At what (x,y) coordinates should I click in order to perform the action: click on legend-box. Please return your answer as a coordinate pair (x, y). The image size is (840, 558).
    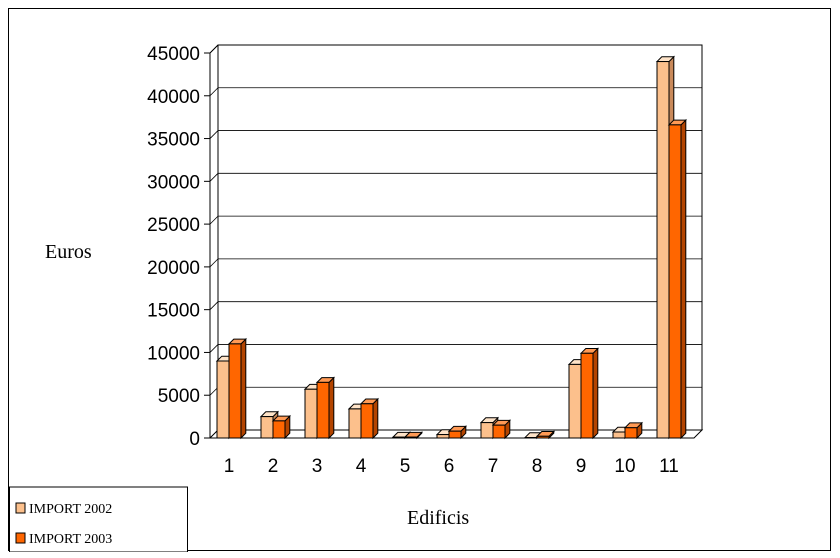
    Looking at the image, I should click on (98, 519).